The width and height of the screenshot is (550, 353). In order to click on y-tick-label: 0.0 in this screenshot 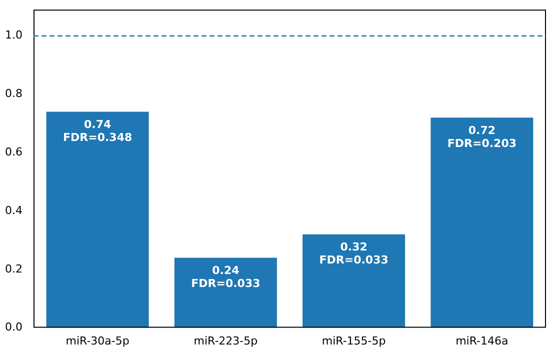, I will do `click(13, 327)`.